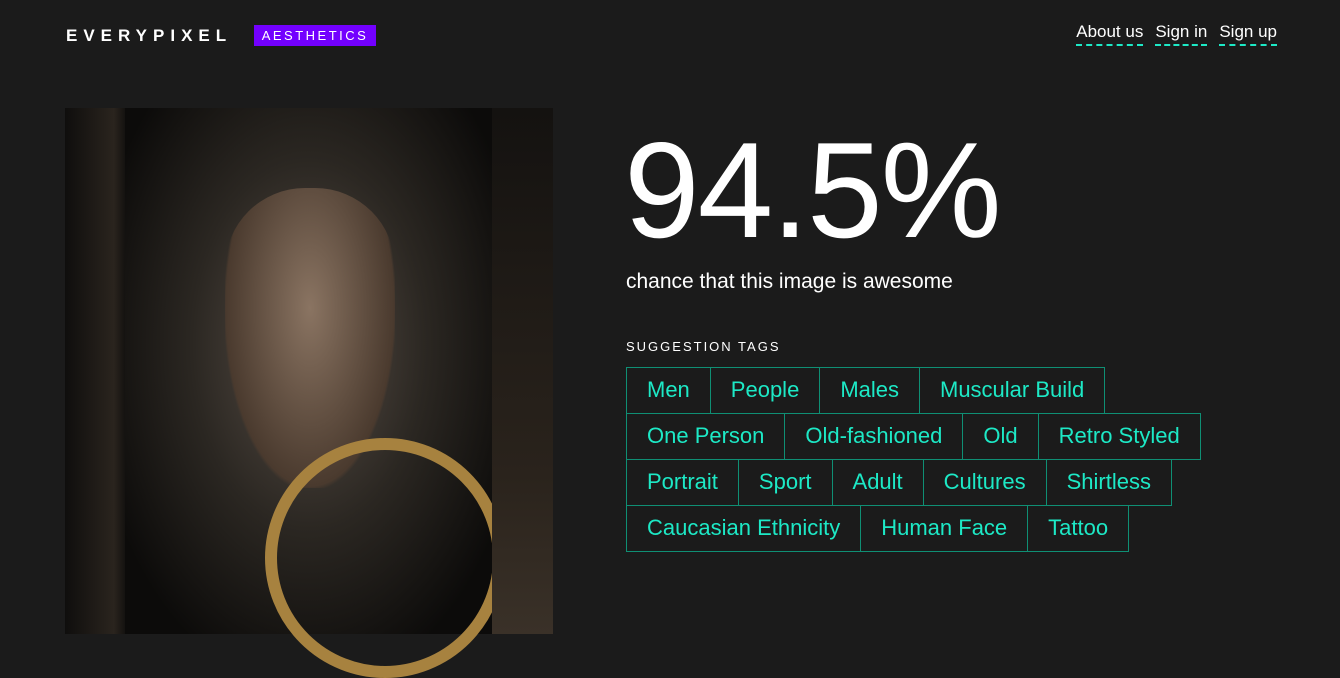  Describe the element at coordinates (385, 558) in the screenshot. I see `photo-ship-wheel` at that location.